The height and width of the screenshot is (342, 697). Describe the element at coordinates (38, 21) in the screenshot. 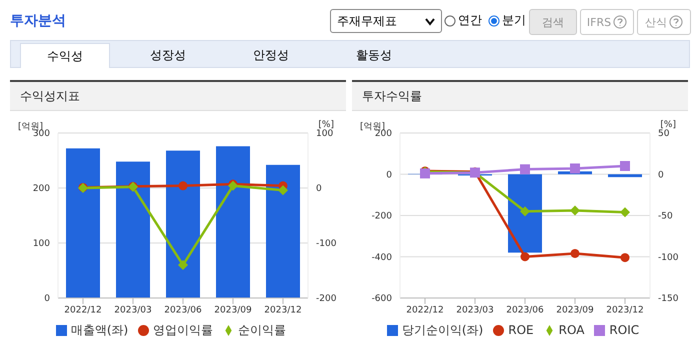

I see `text: 투자분석` at that location.